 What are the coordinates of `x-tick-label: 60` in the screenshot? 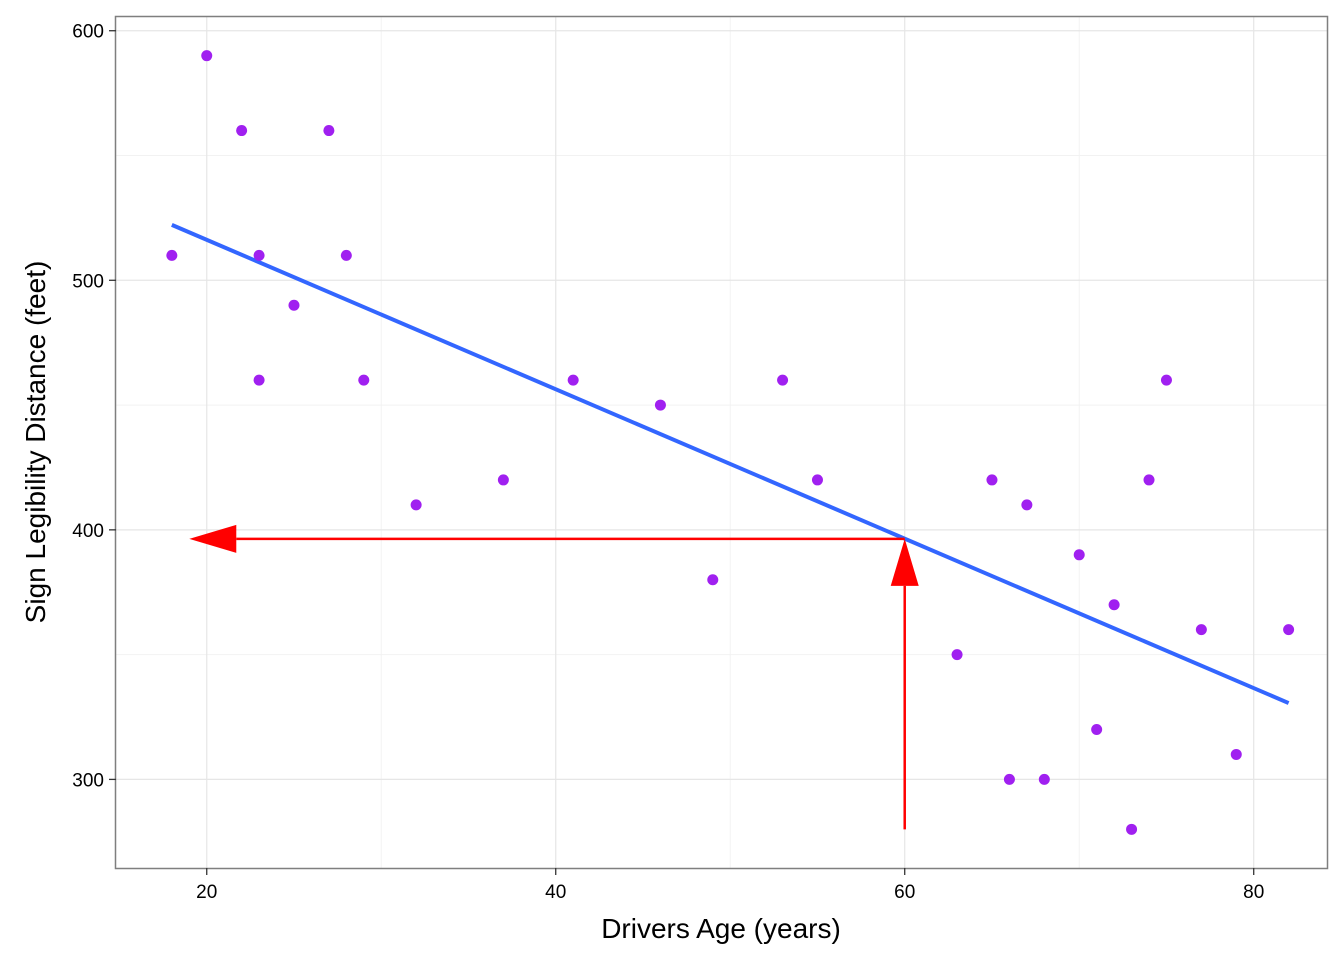 It's located at (904, 892).